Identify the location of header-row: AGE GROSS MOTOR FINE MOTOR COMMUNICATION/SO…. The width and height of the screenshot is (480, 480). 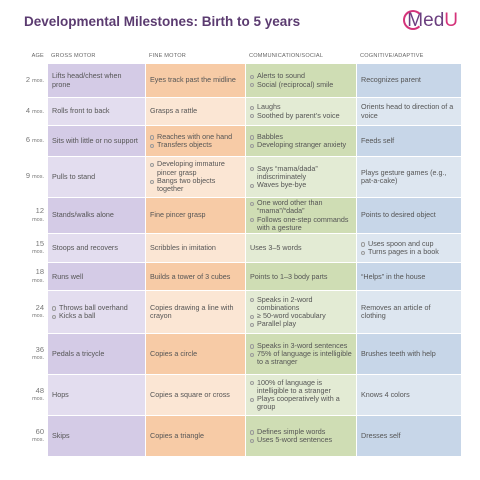
(241, 58).